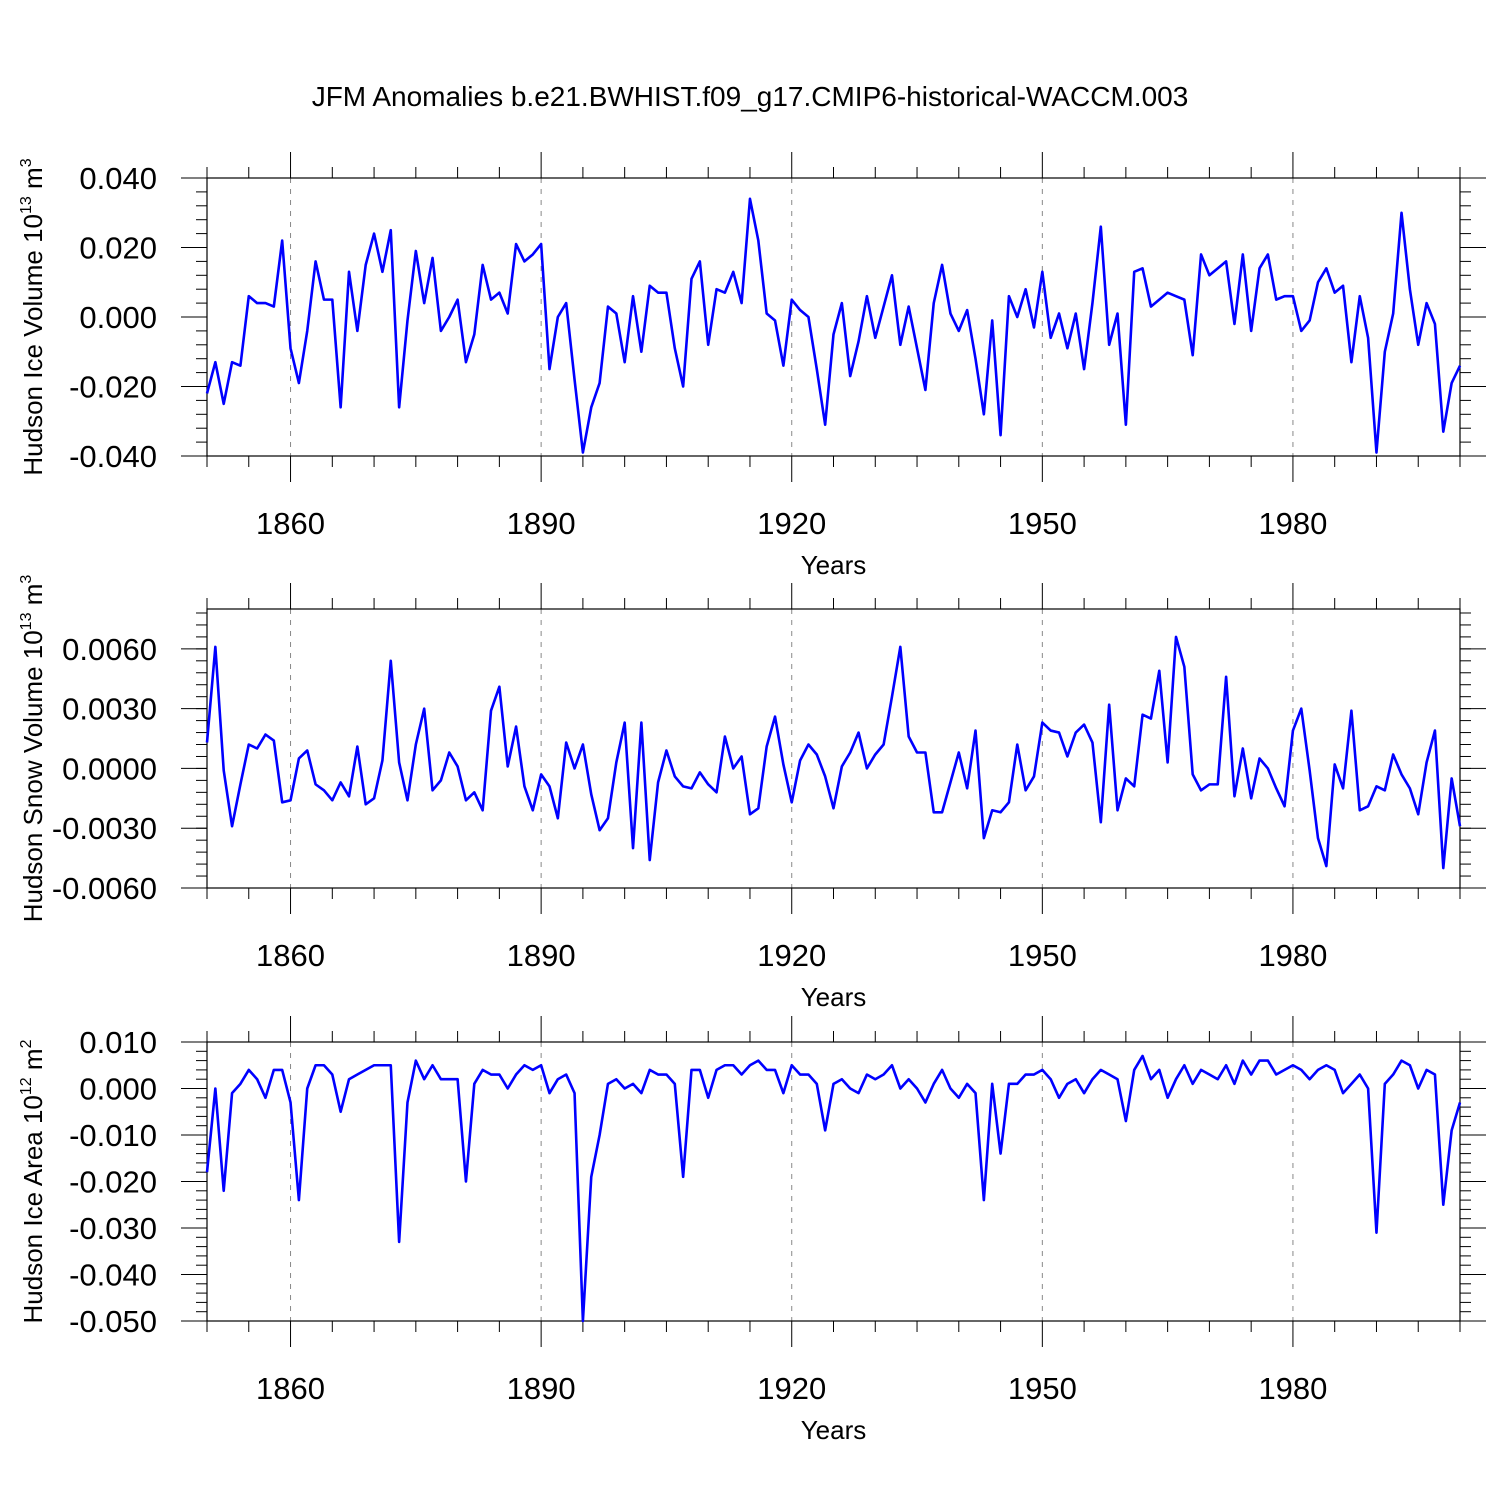 The height and width of the screenshot is (1505, 1500). I want to click on series-line-snow-volume, so click(833, 752).